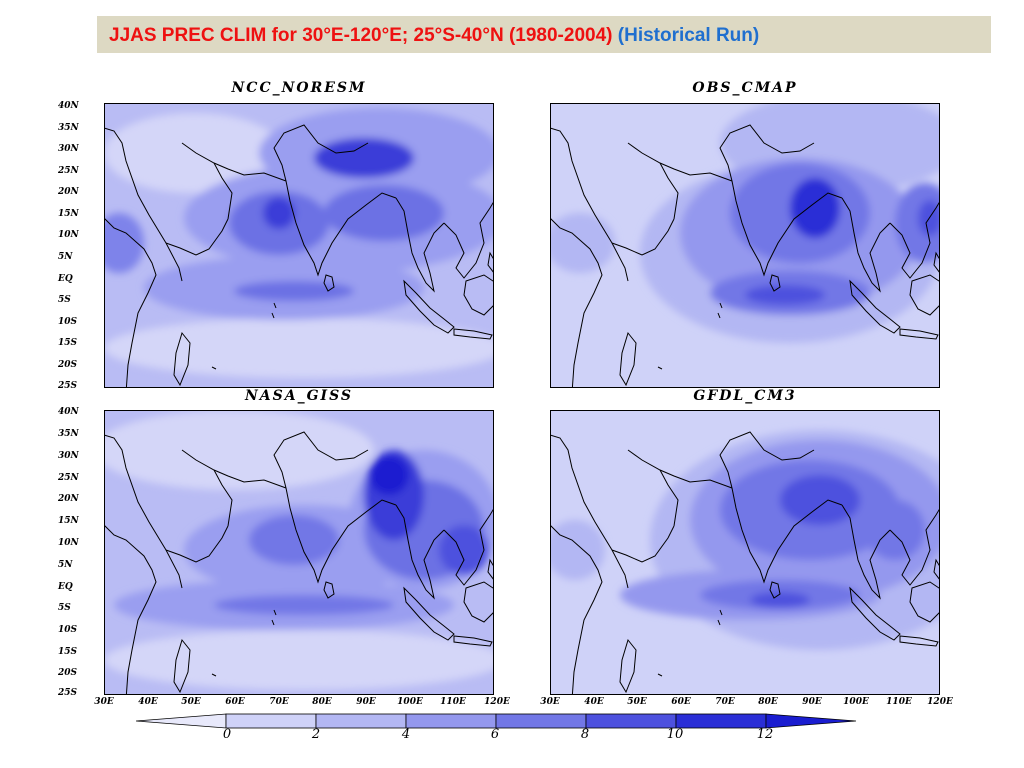  I want to click on colorbar-tick-label: 8, so click(585, 734).